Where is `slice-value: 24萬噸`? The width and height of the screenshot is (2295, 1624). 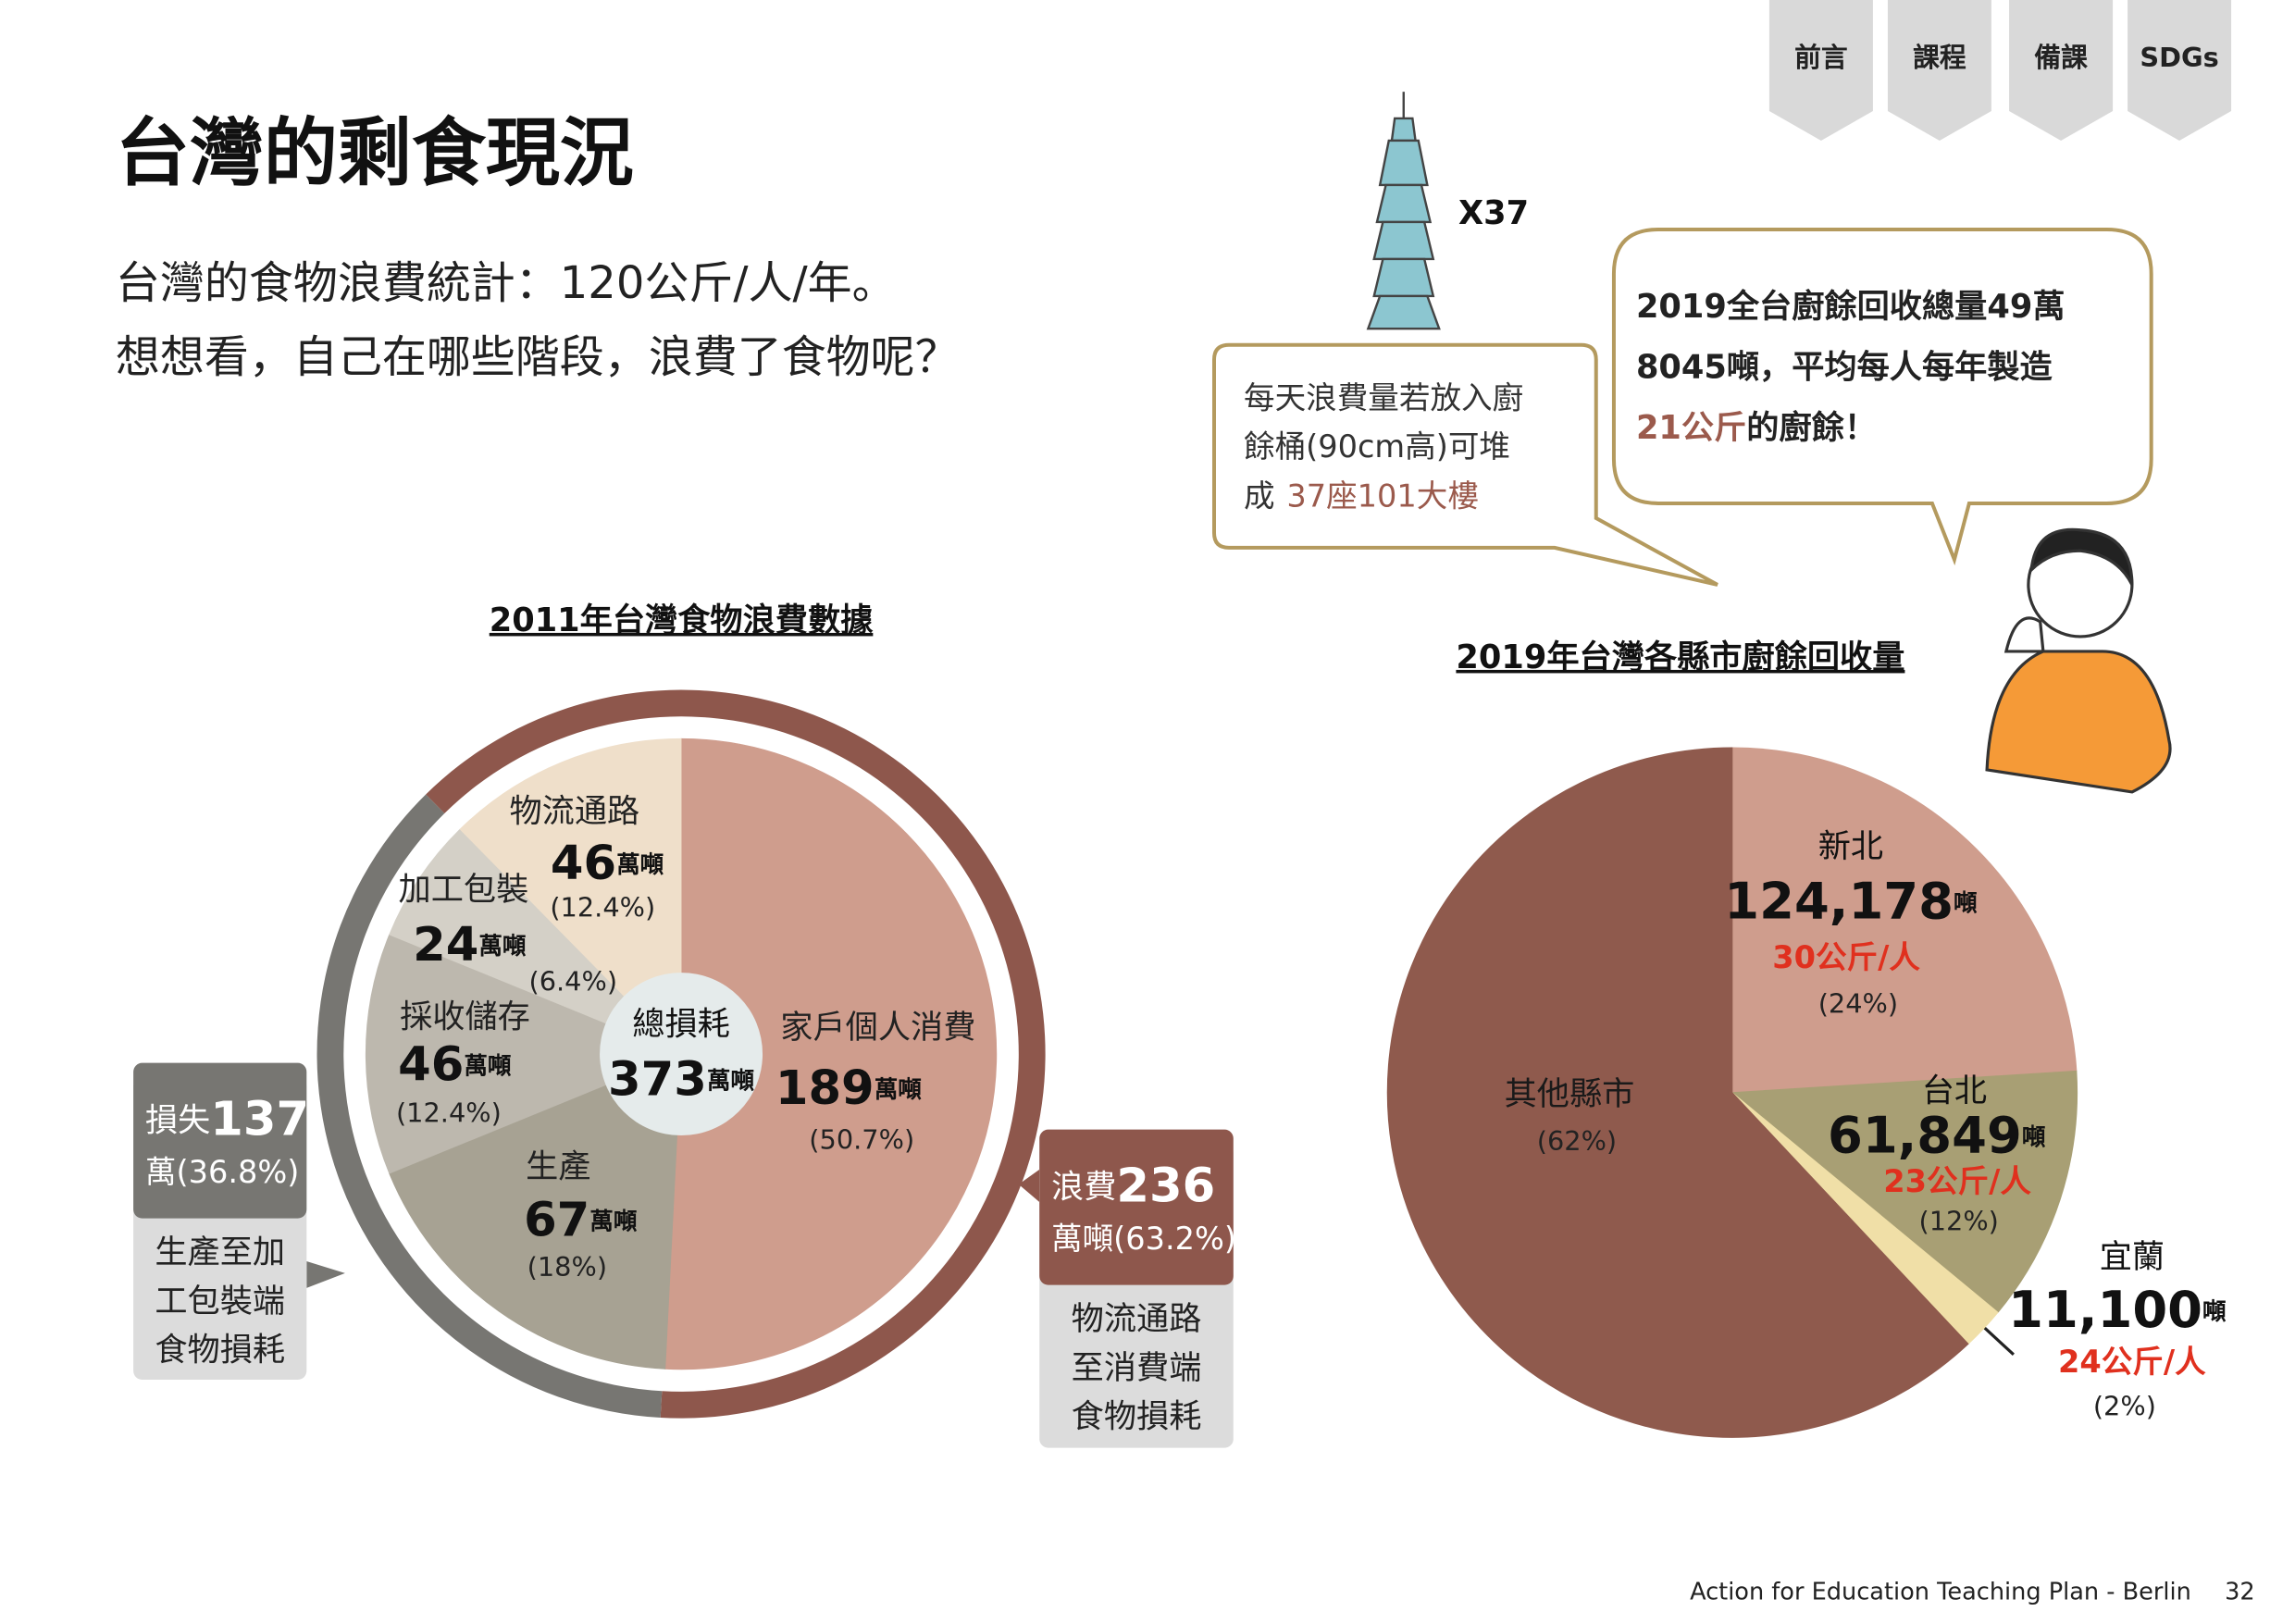
slice-value: 24萬噸 is located at coordinates (470, 945).